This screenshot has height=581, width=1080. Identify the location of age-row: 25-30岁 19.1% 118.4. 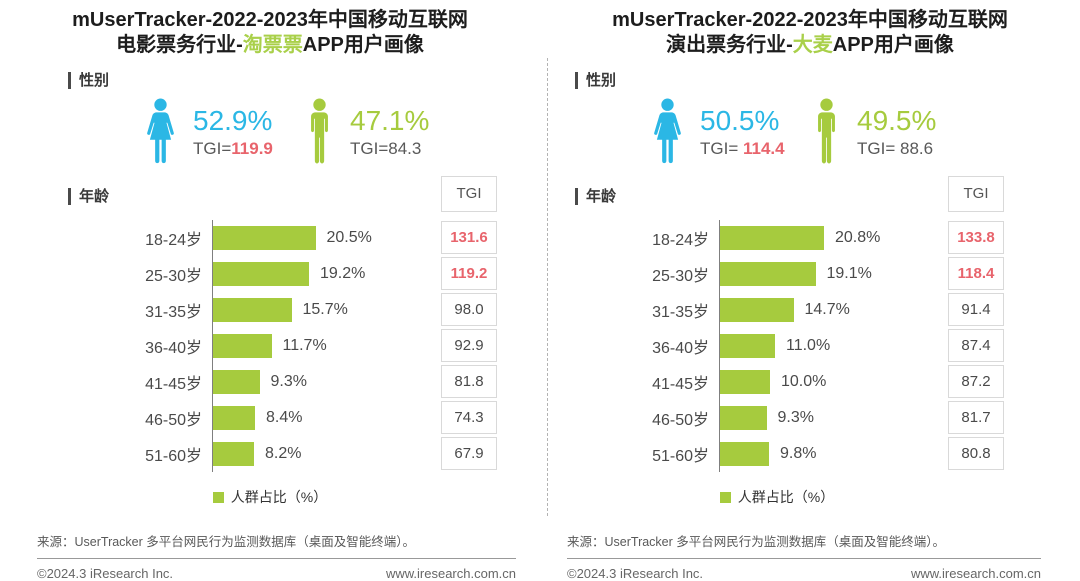
(793, 274).